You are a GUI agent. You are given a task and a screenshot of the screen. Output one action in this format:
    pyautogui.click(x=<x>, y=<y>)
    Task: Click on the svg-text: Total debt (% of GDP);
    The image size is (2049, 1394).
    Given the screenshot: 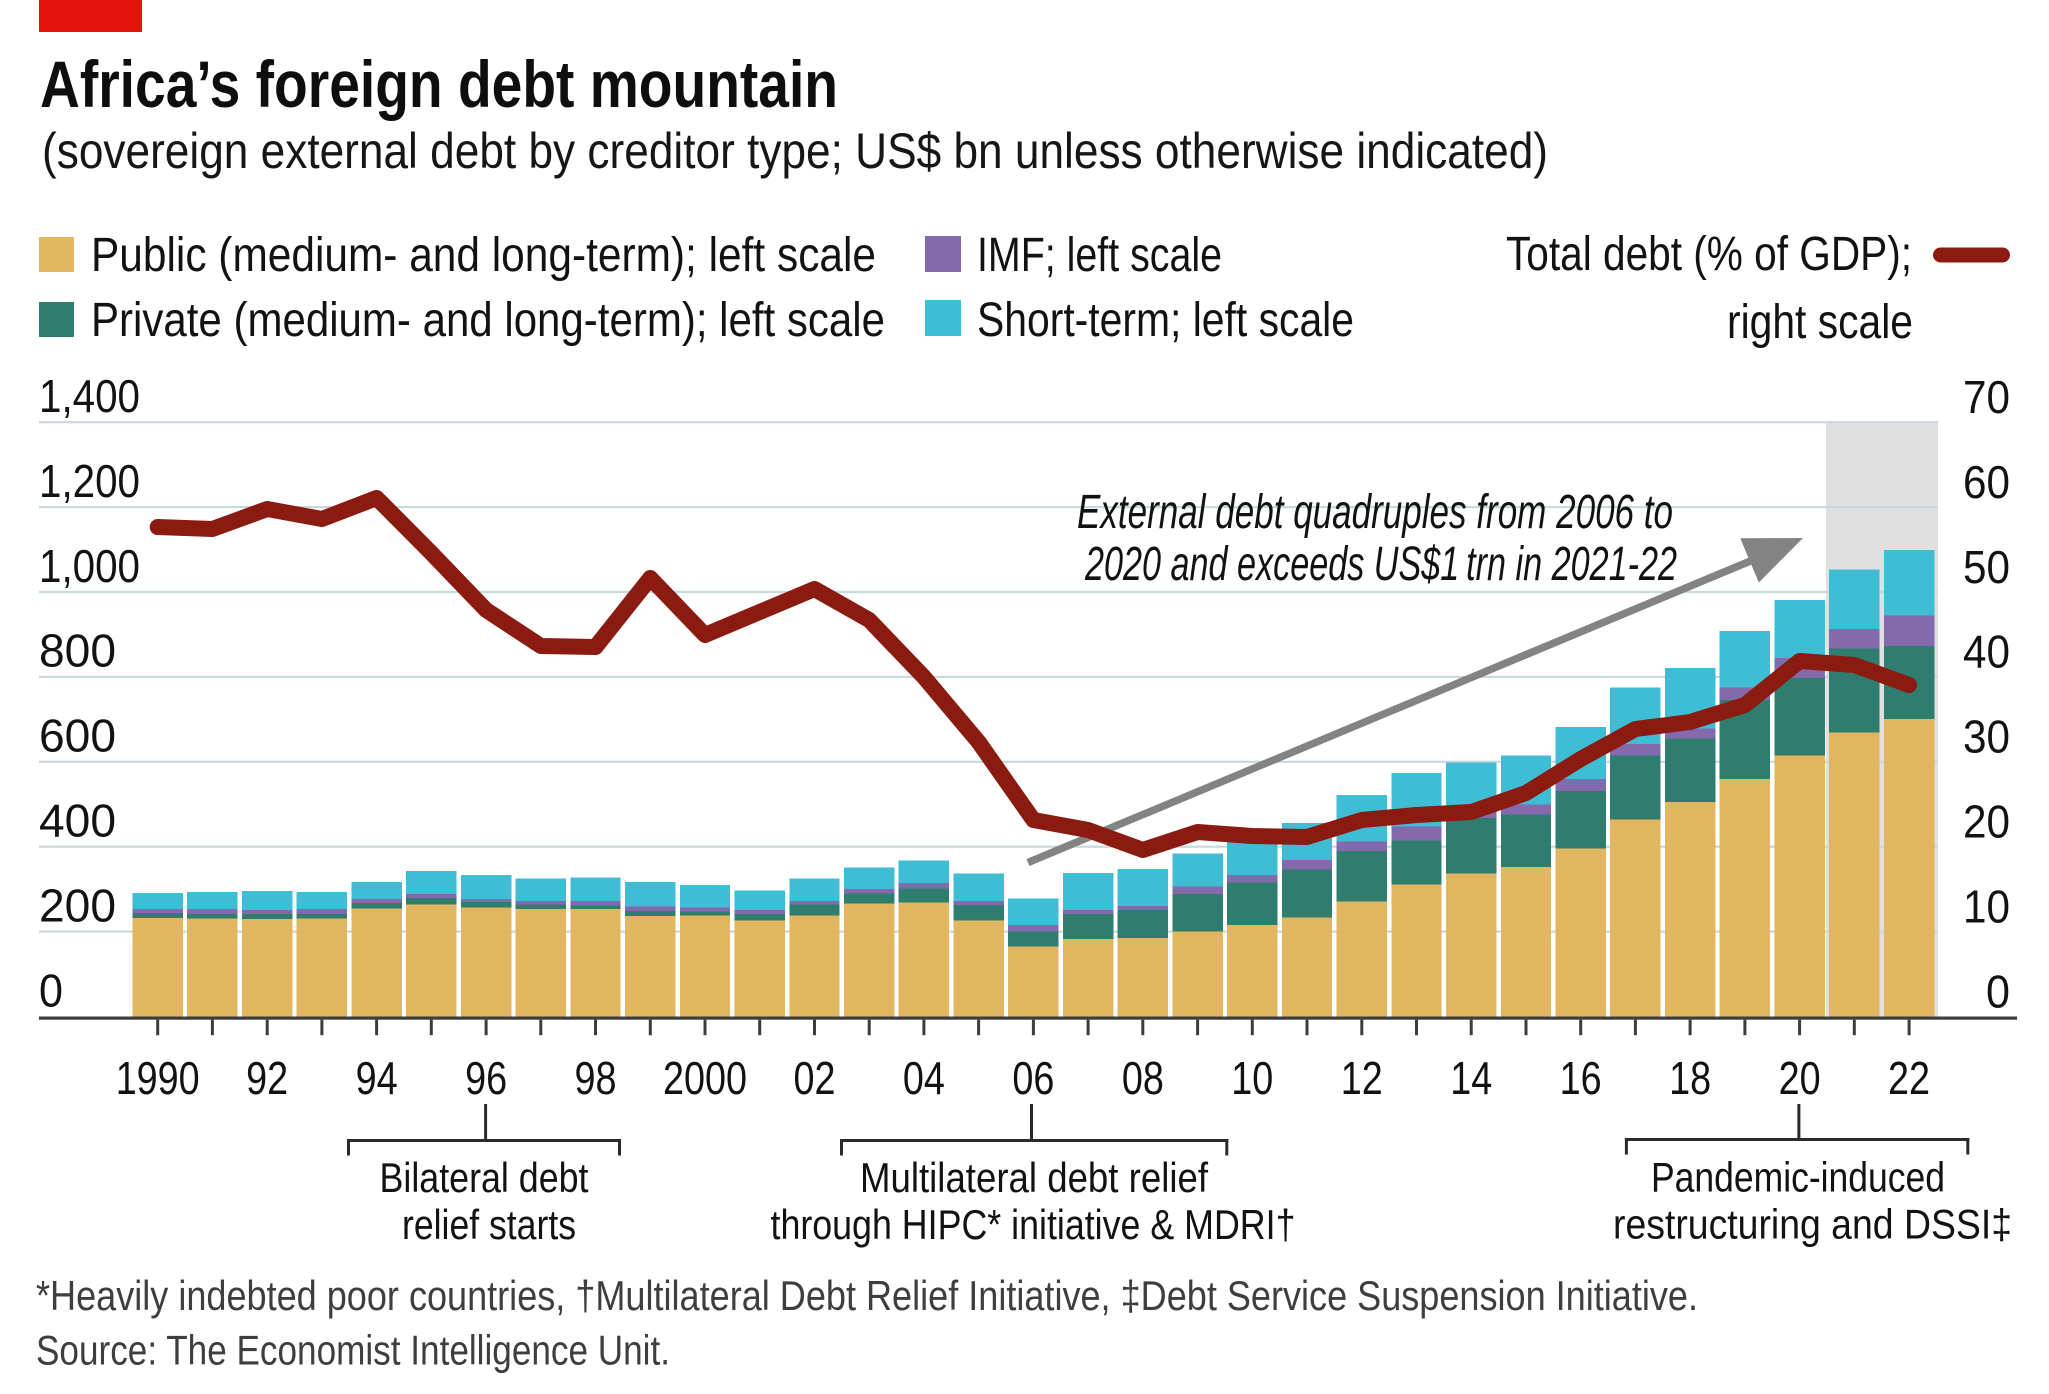 What is the action you would take?
    pyautogui.click(x=1709, y=254)
    